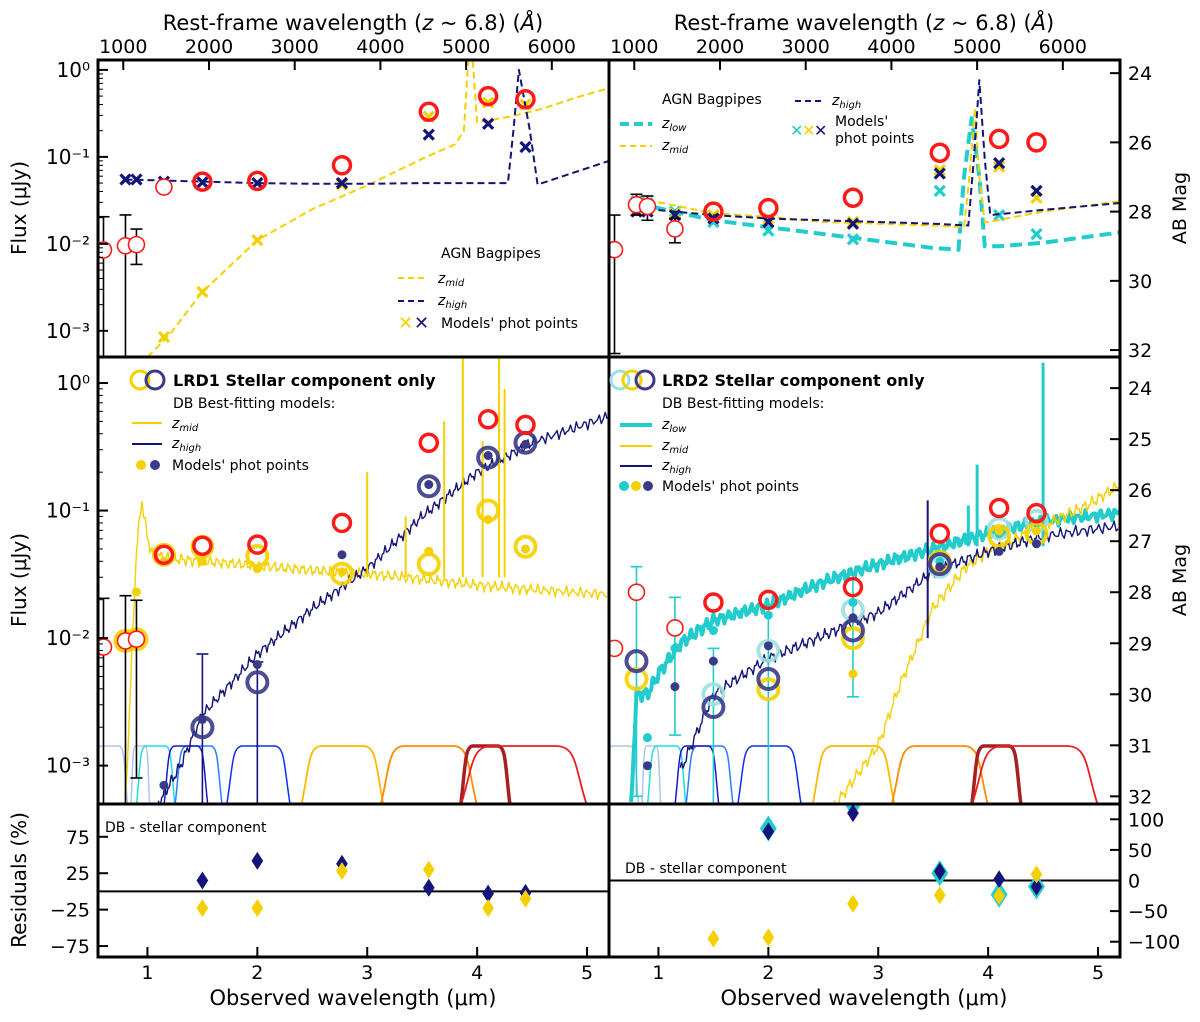 The image size is (1200, 1022). Describe the element at coordinates (377, 208) in the screenshot. I see `model-line-zmid` at that location.